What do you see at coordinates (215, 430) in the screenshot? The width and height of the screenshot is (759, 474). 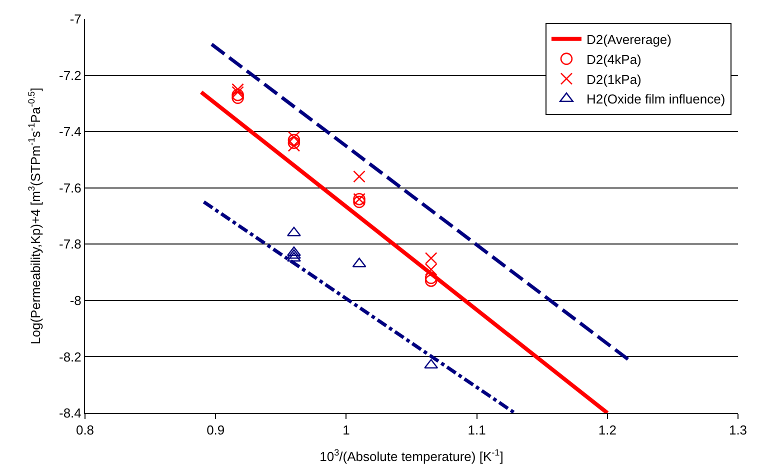 I see `x-tick-label: 0.9` at bounding box center [215, 430].